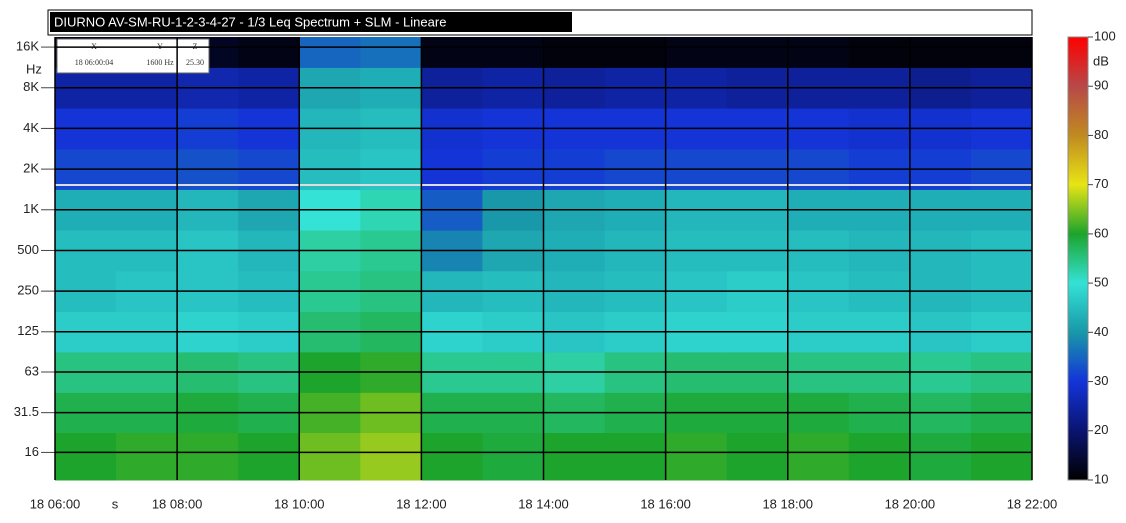  What do you see at coordinates (1101, 134) in the screenshot?
I see `colorbar-tick-label: 80` at bounding box center [1101, 134].